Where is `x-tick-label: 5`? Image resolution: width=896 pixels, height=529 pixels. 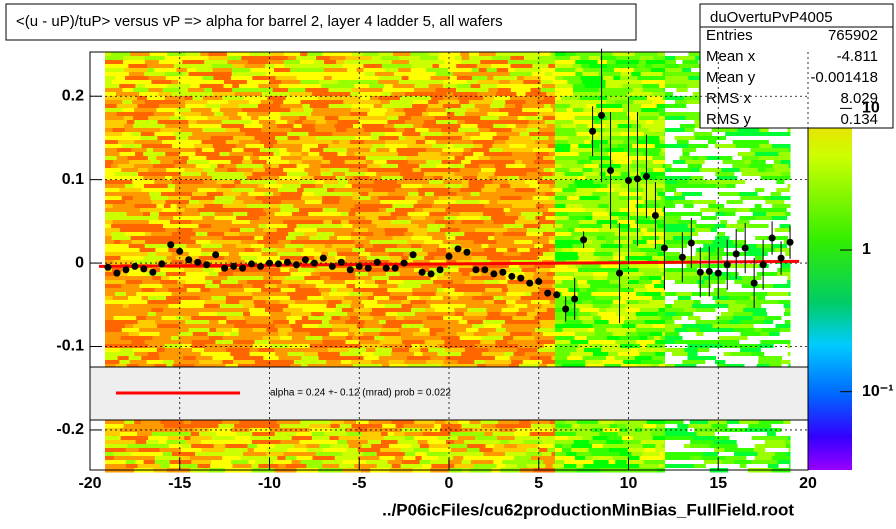
x-tick-label: 5 is located at coordinates (538, 483).